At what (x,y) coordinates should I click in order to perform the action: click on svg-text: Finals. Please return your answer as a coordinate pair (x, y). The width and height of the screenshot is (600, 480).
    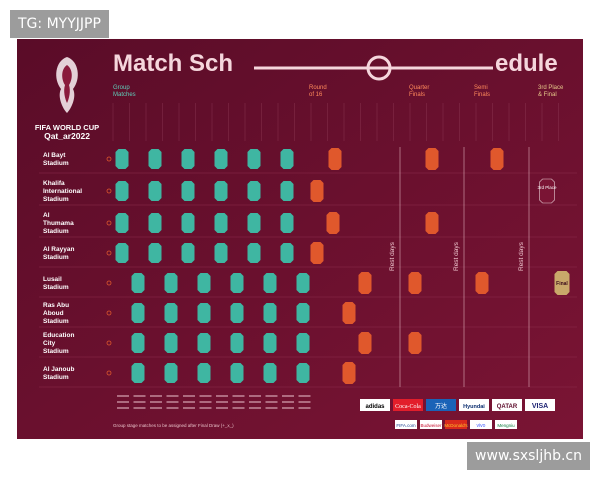
    Looking at the image, I should click on (417, 95).